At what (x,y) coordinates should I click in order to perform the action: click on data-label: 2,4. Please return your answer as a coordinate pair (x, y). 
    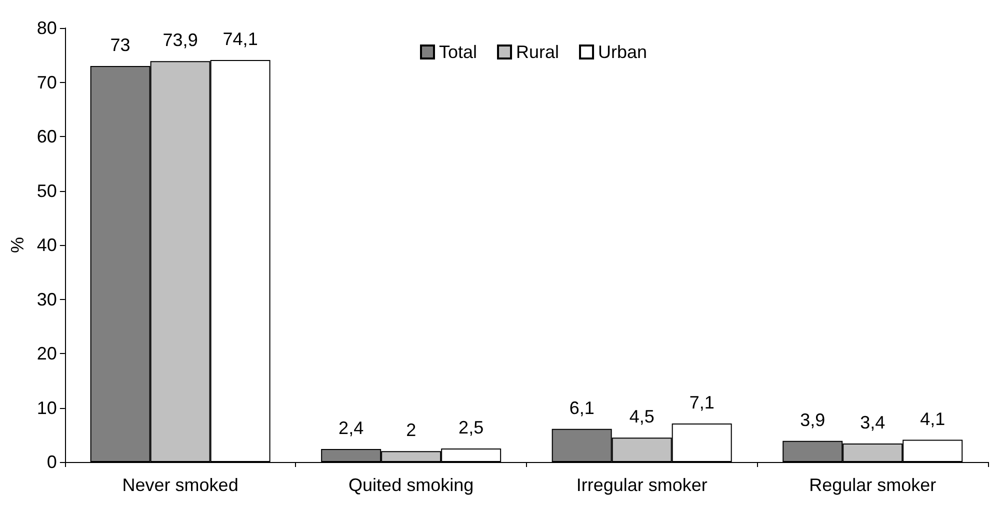
    Looking at the image, I should click on (351, 428).